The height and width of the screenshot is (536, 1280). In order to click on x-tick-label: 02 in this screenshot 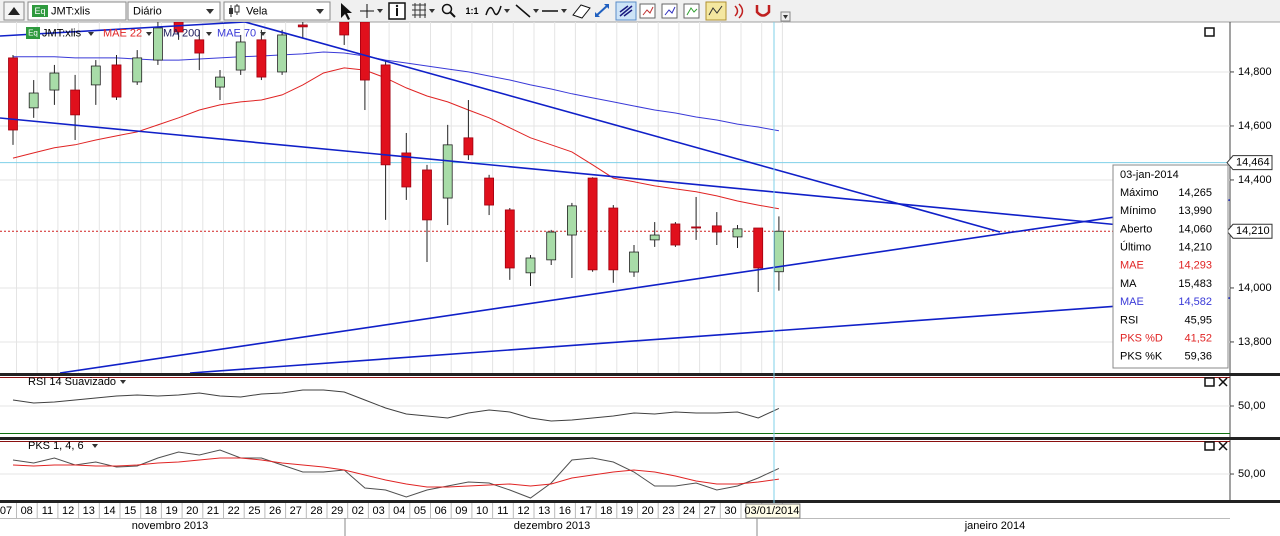, I will do `click(358, 511)`.